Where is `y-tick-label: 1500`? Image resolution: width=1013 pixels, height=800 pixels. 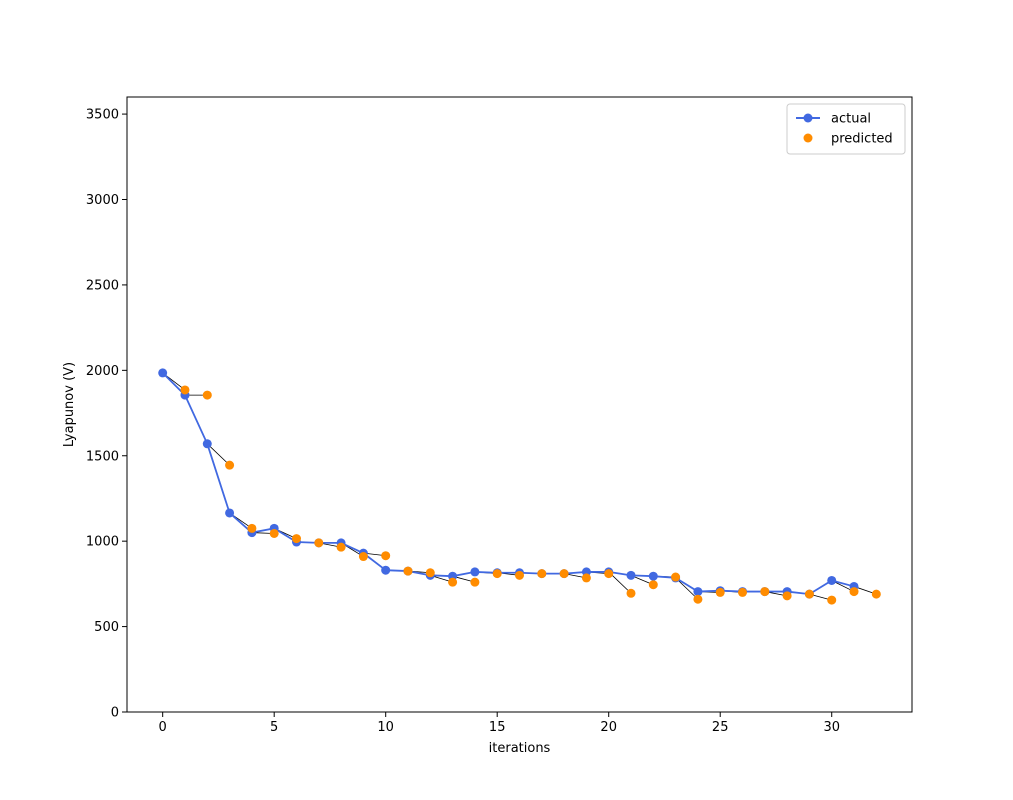
y-tick-label: 1500 is located at coordinates (102, 456).